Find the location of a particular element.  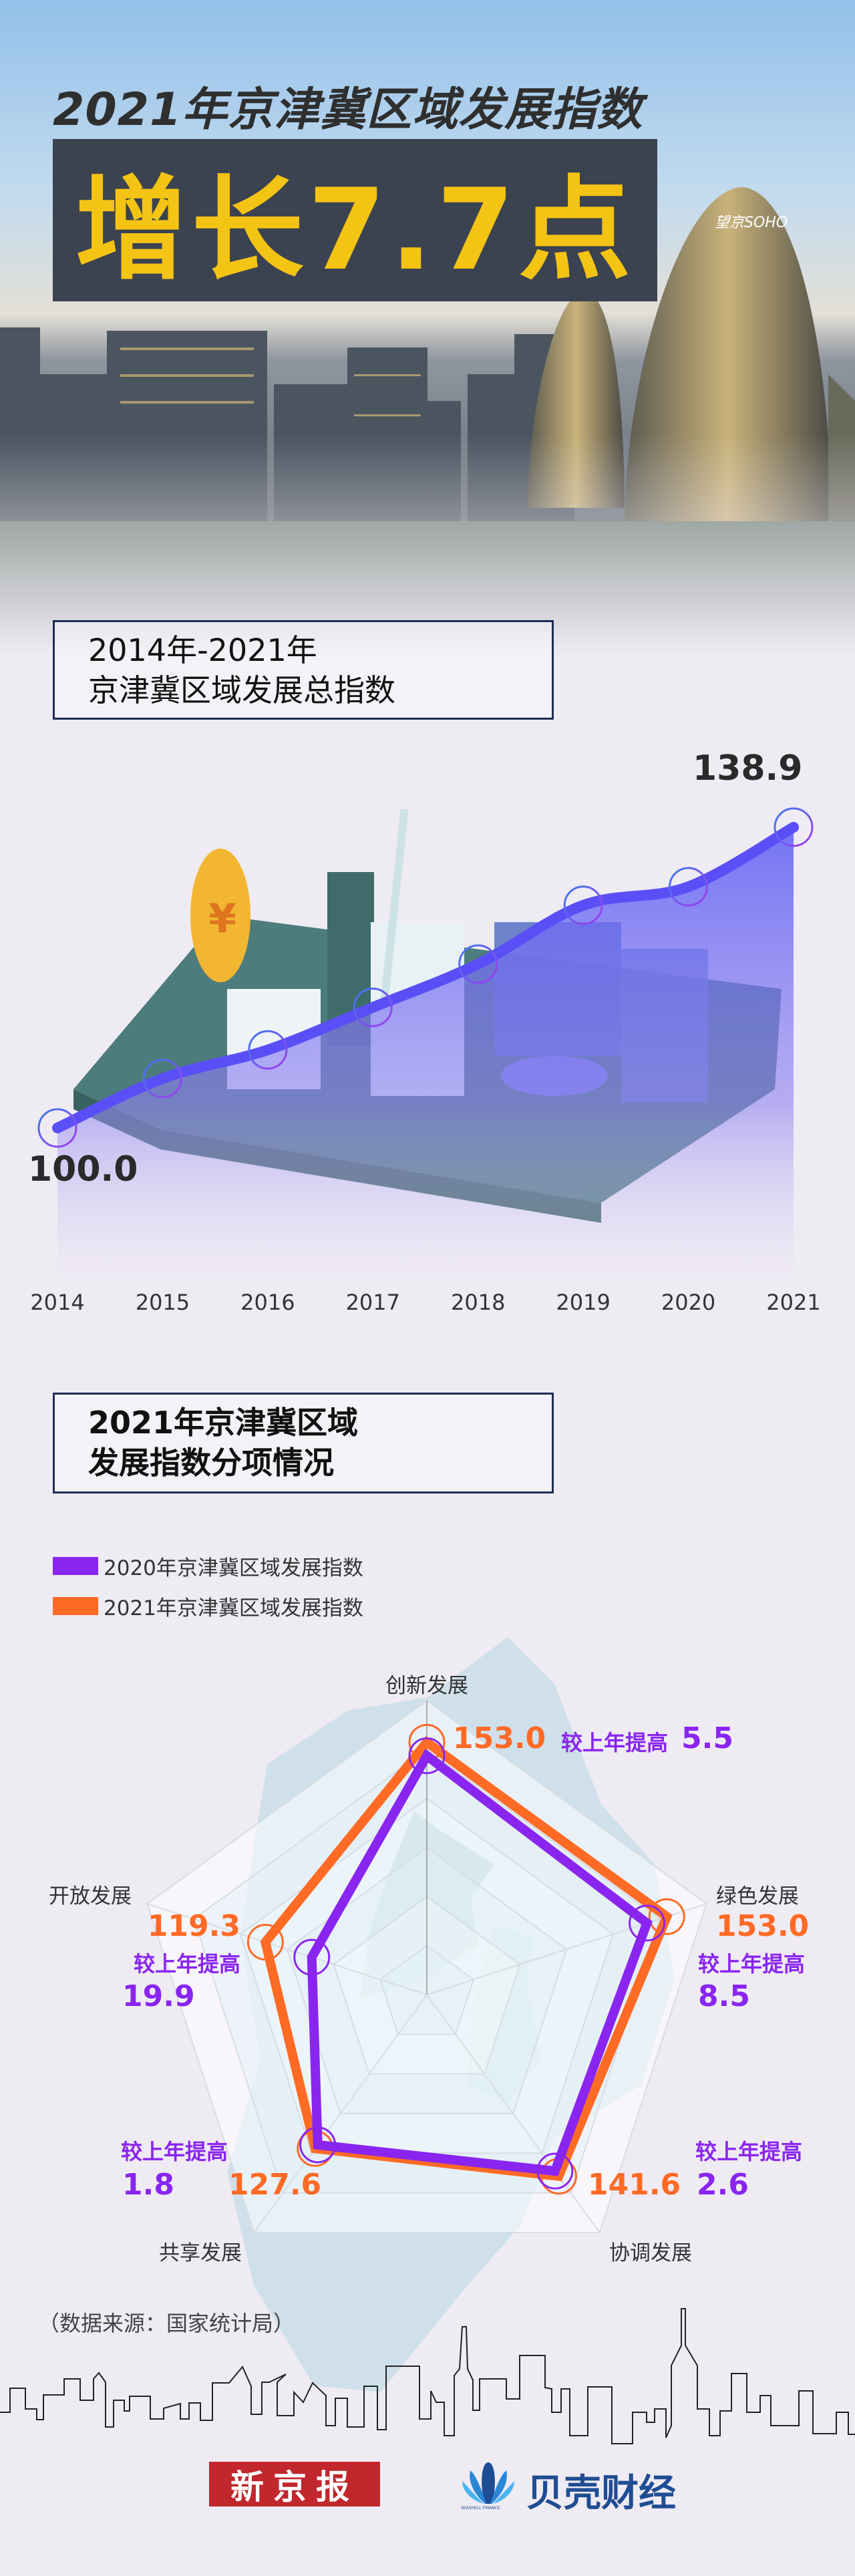

legend-label-2021: 2021年京津冀区域发展指数 is located at coordinates (233, 1608).